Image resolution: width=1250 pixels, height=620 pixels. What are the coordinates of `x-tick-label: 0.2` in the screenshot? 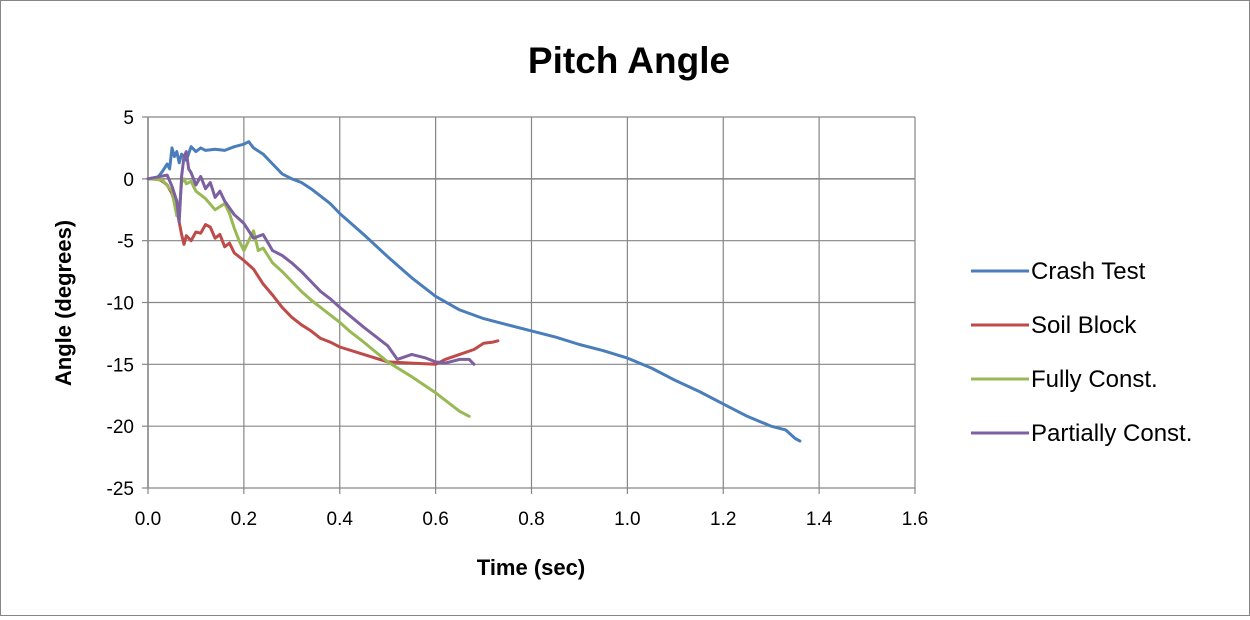 It's located at (244, 519).